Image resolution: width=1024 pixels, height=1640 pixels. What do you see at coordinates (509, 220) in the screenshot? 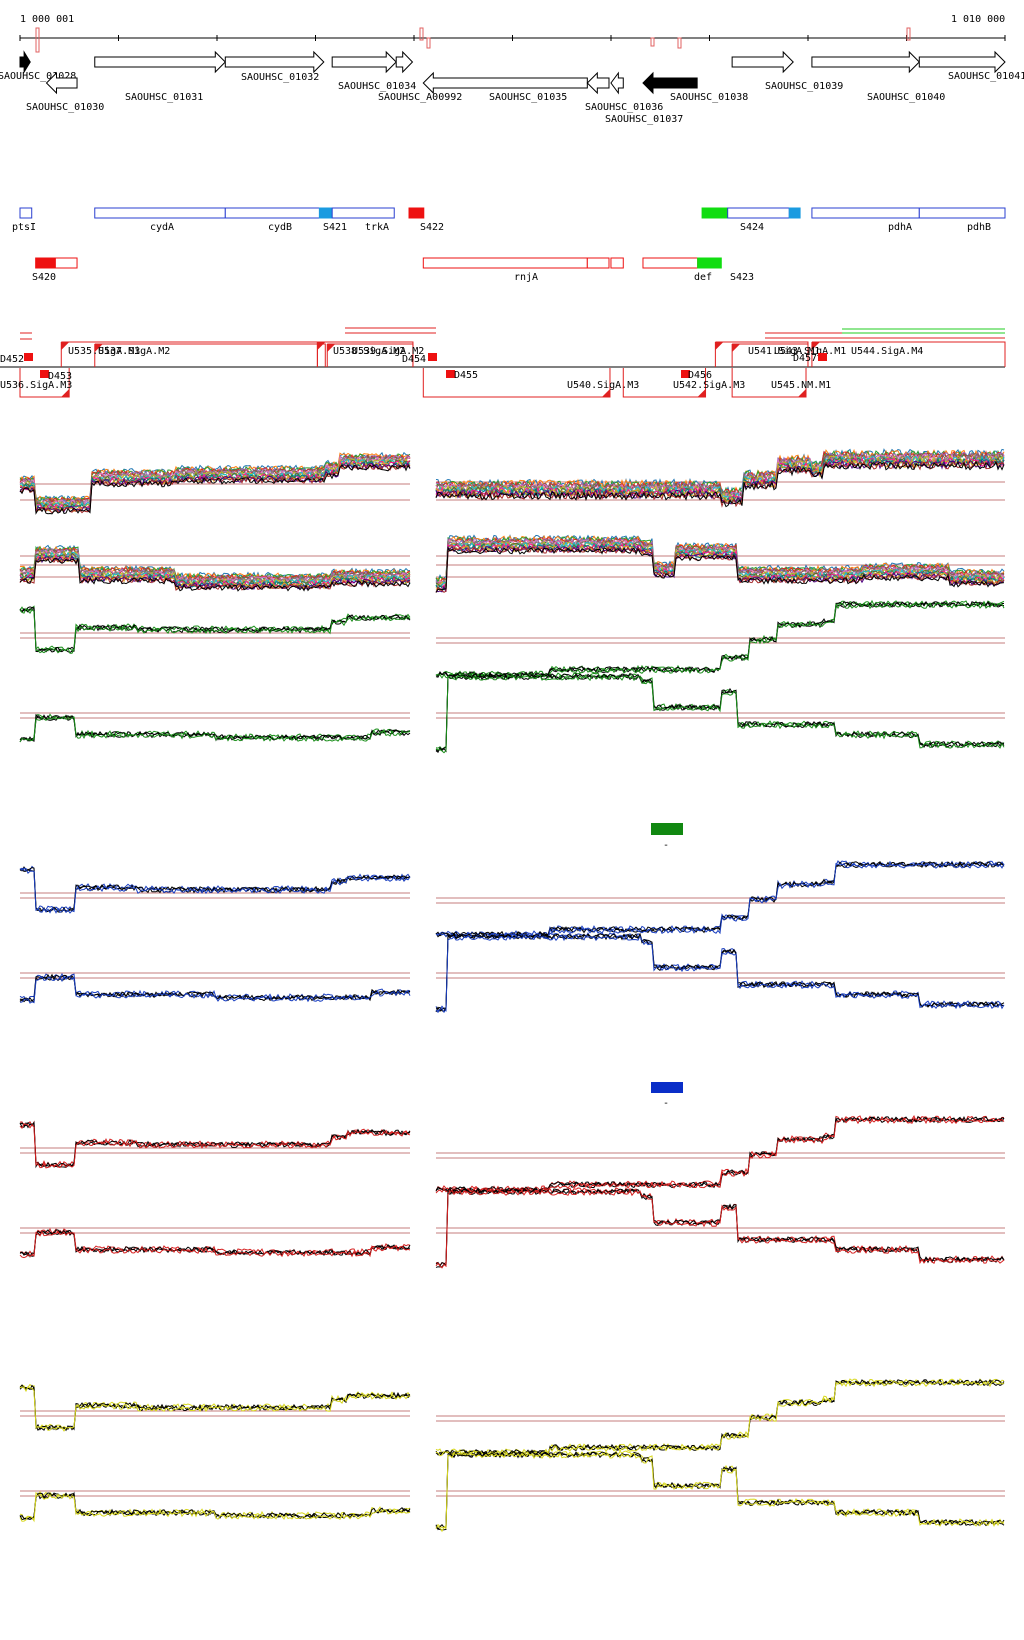
I see `sense-feature-track: ptsI cydA cydB S421 trkA S422 S424 pdhA pdhB` at bounding box center [509, 220].